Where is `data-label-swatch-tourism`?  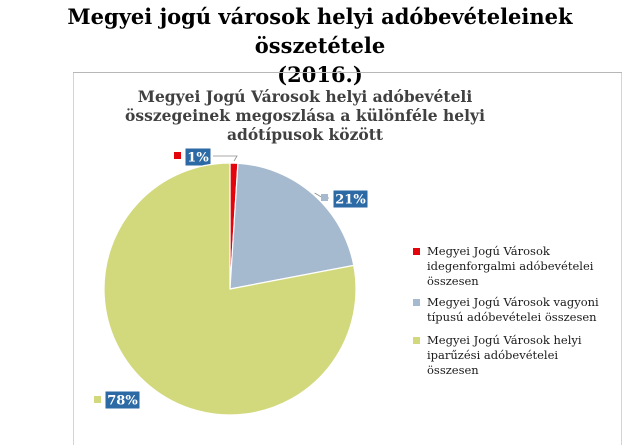
data-label-swatch-tourism is located at coordinates (177, 155).